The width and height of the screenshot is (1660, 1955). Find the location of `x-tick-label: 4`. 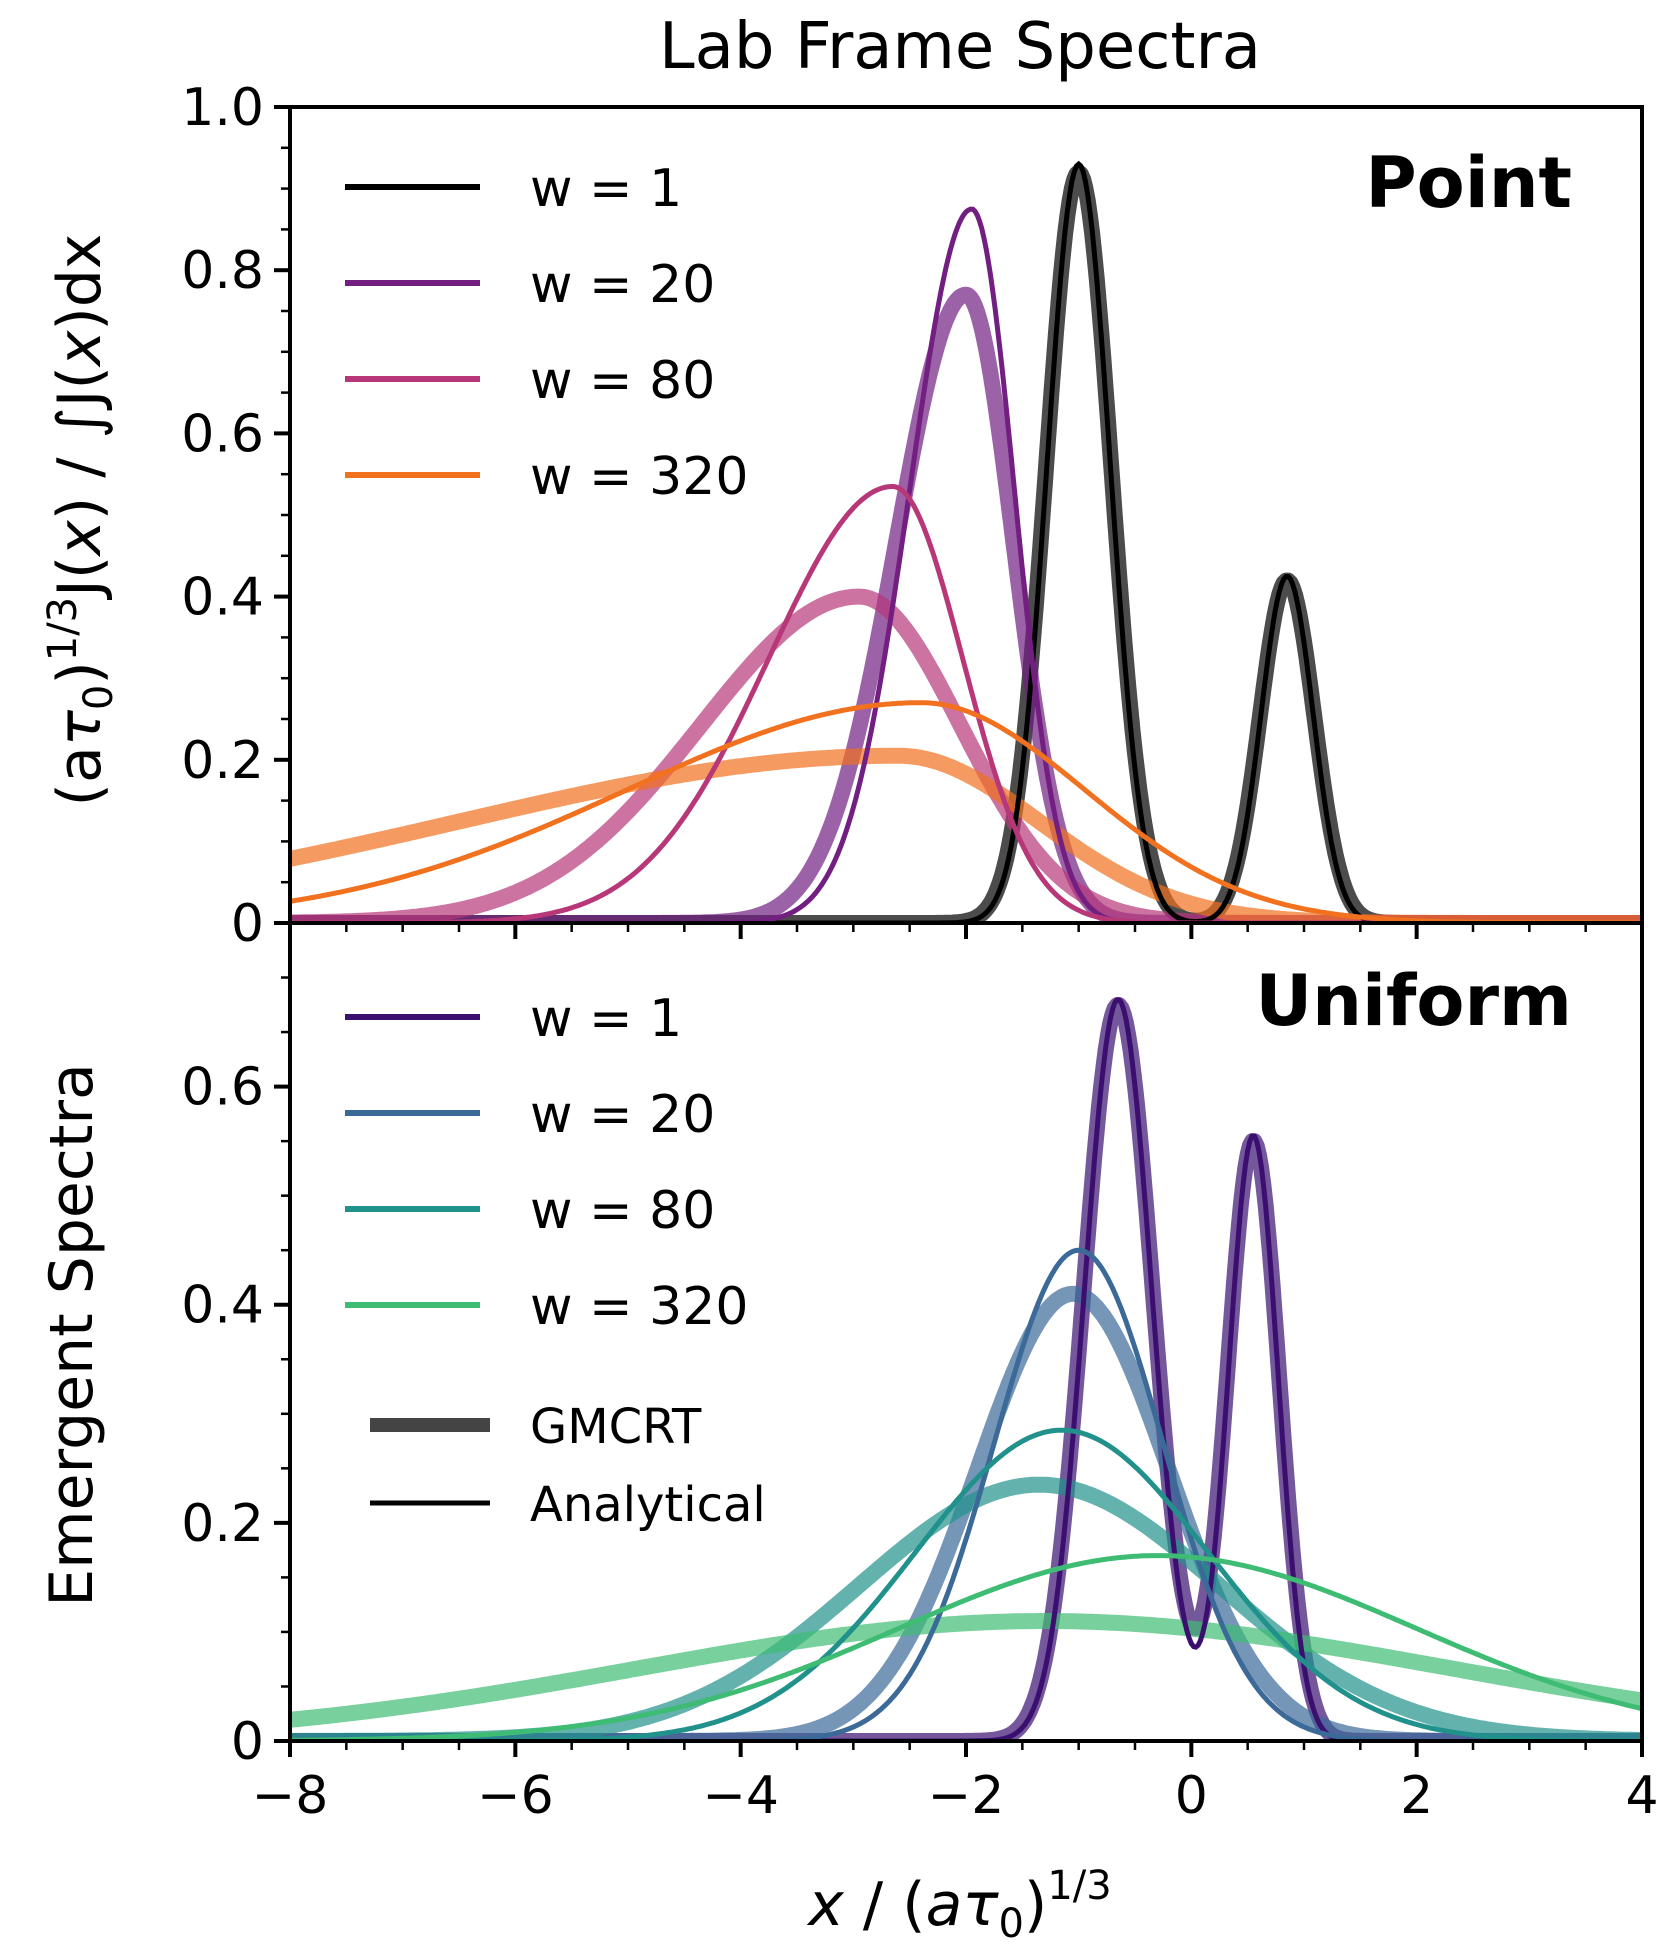

x-tick-label: 4 is located at coordinates (1641, 1796).